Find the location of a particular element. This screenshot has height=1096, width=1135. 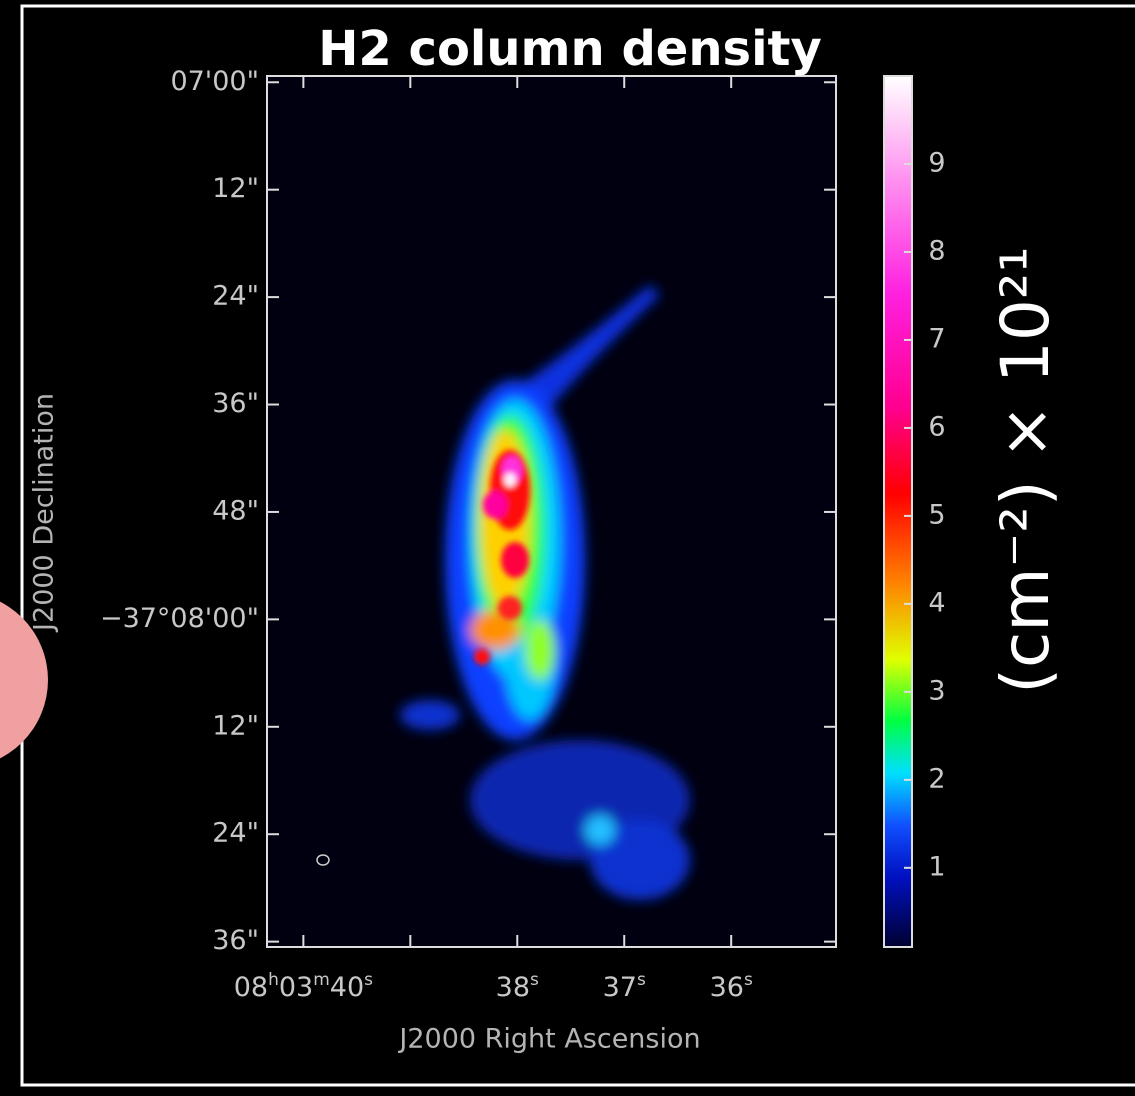

colorbar-tick-label: 9 is located at coordinates (936, 162).